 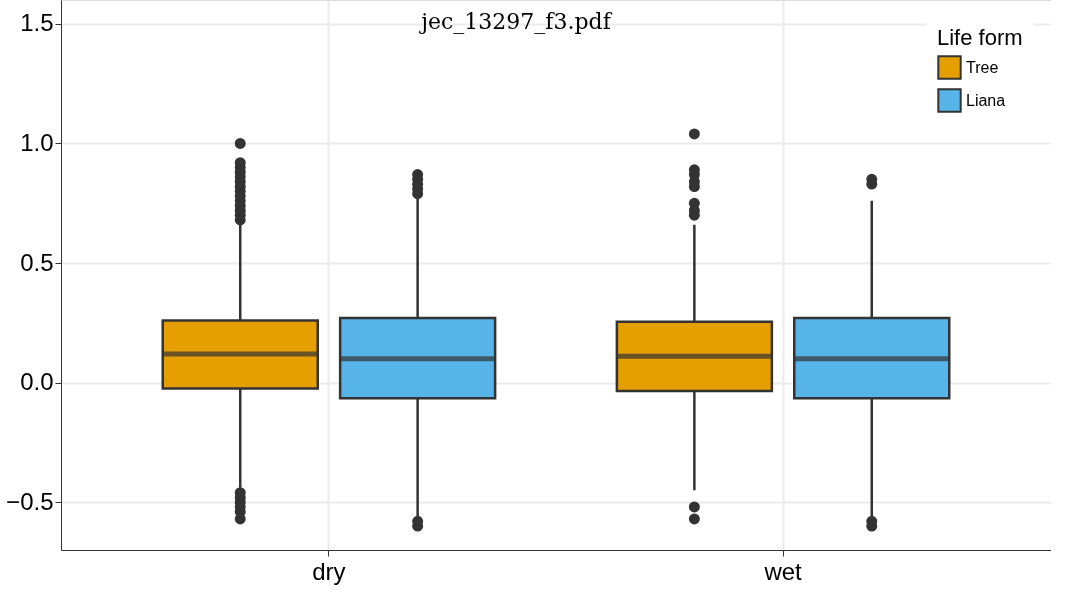 I want to click on y-tick-label: 1.5, so click(x=37, y=23).